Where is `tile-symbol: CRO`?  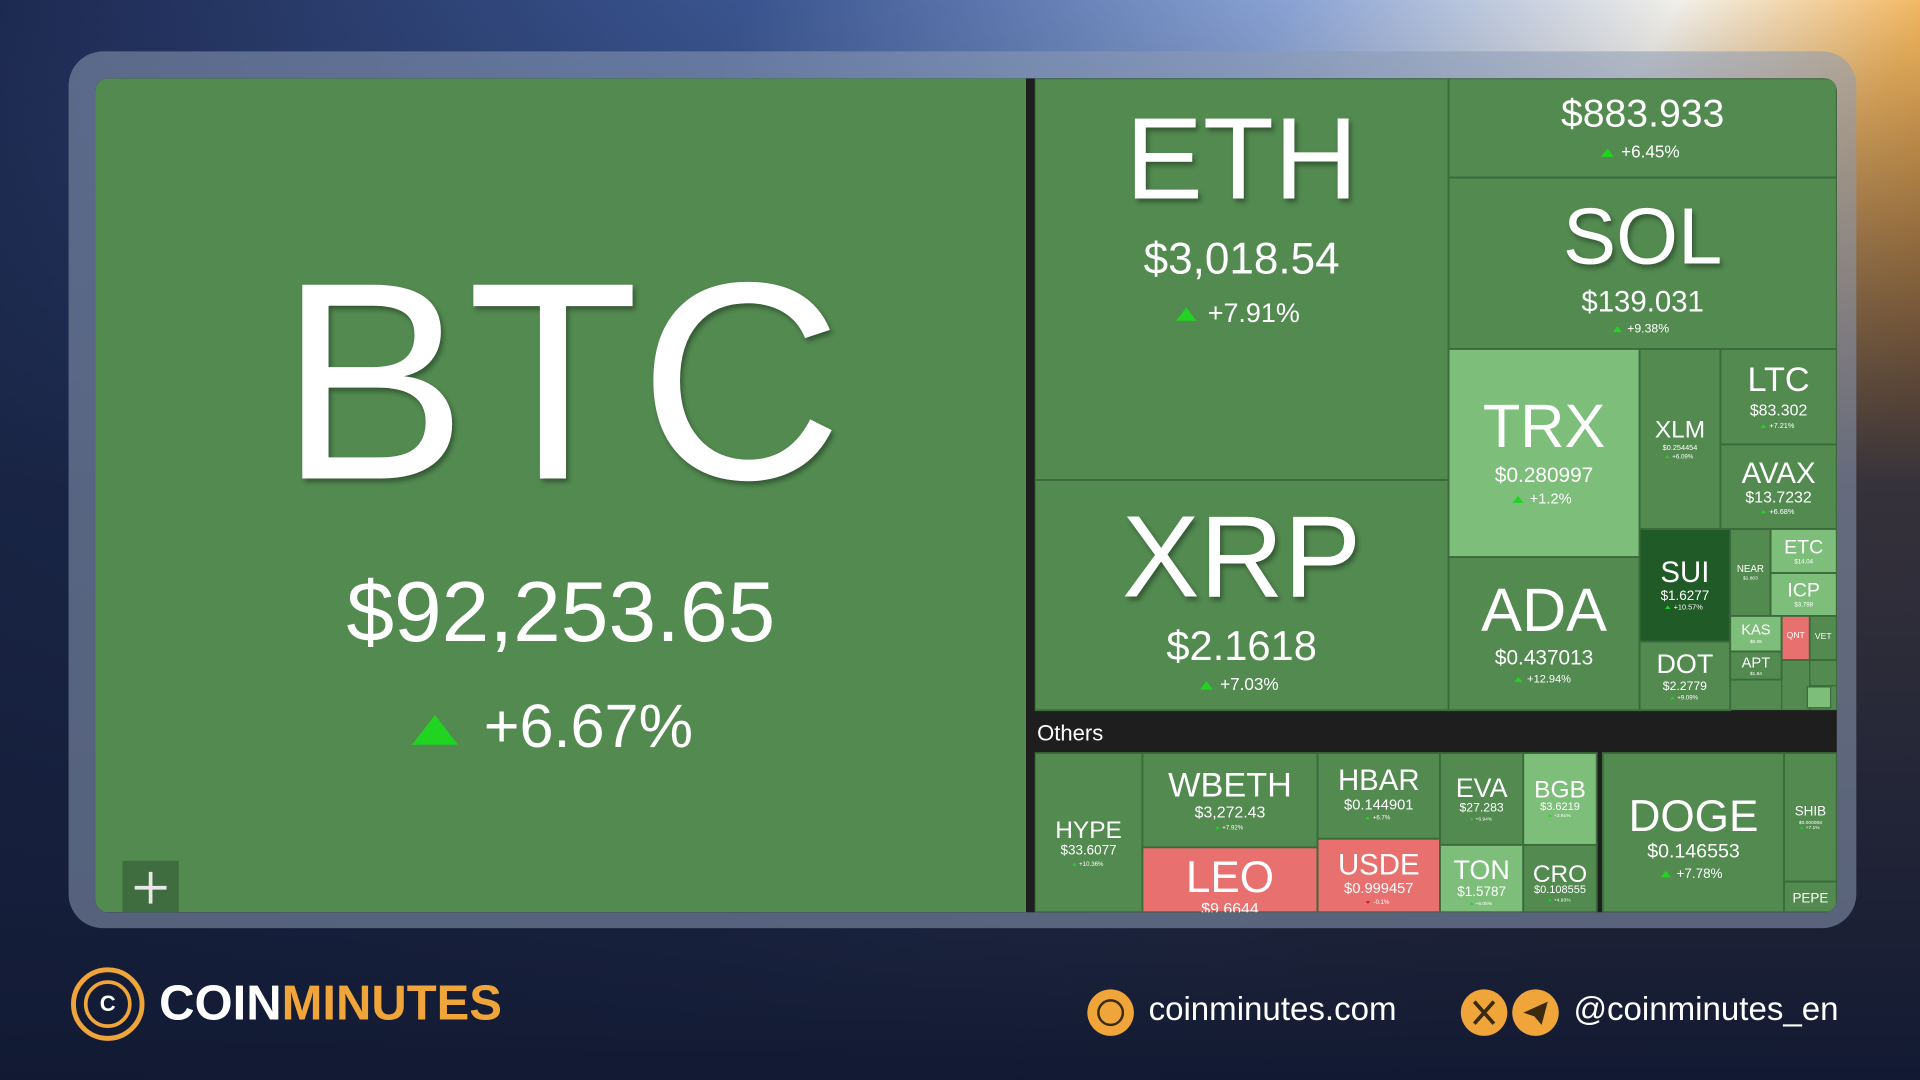
tile-symbol: CRO is located at coordinates (1560, 874).